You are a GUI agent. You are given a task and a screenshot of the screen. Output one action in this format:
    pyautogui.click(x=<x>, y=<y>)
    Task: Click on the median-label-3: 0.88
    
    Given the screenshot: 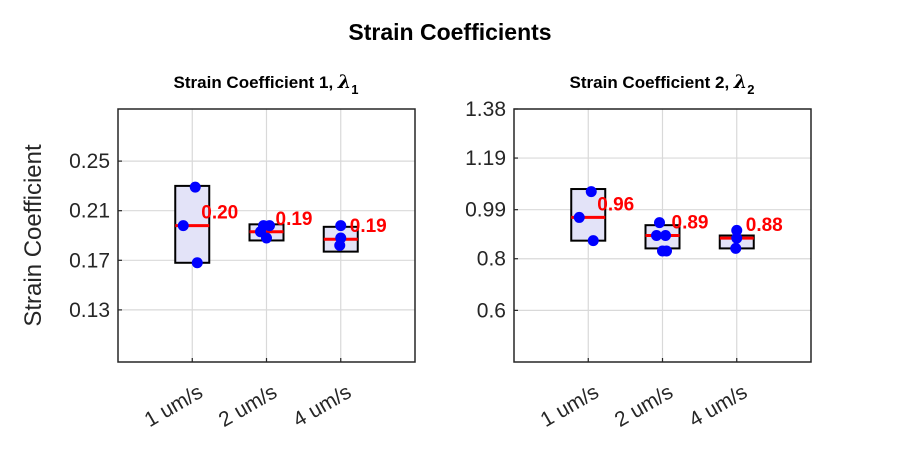 What is the action you would take?
    pyautogui.click(x=764, y=225)
    